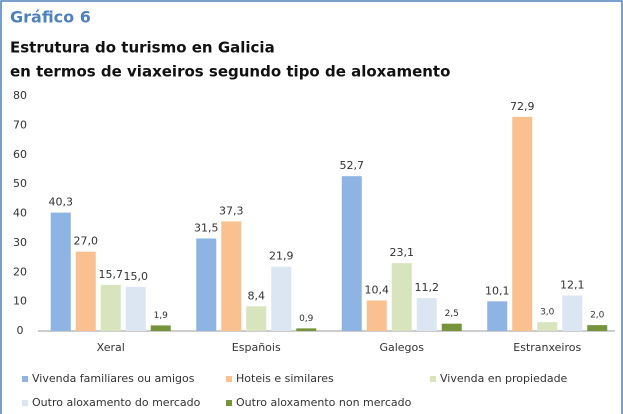 Image resolution: width=623 pixels, height=414 pixels. I want to click on value-label: 2,0, so click(597, 316).